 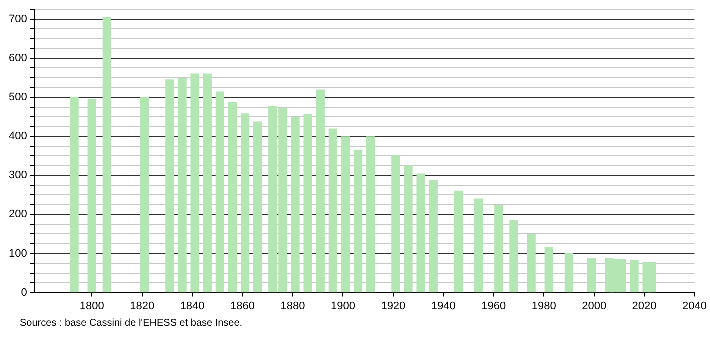 What do you see at coordinates (443, 306) in the screenshot?
I see `x-tick-label: 1940` at bounding box center [443, 306].